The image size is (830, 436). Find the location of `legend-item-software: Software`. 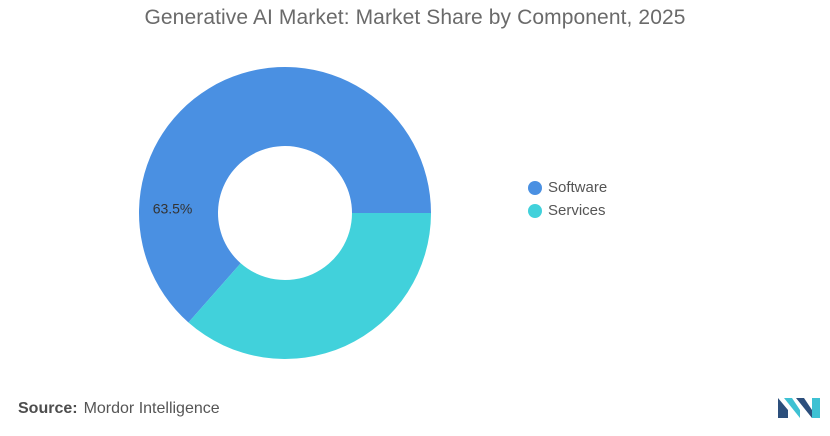

legend-item-software: Software is located at coordinates (567, 187).